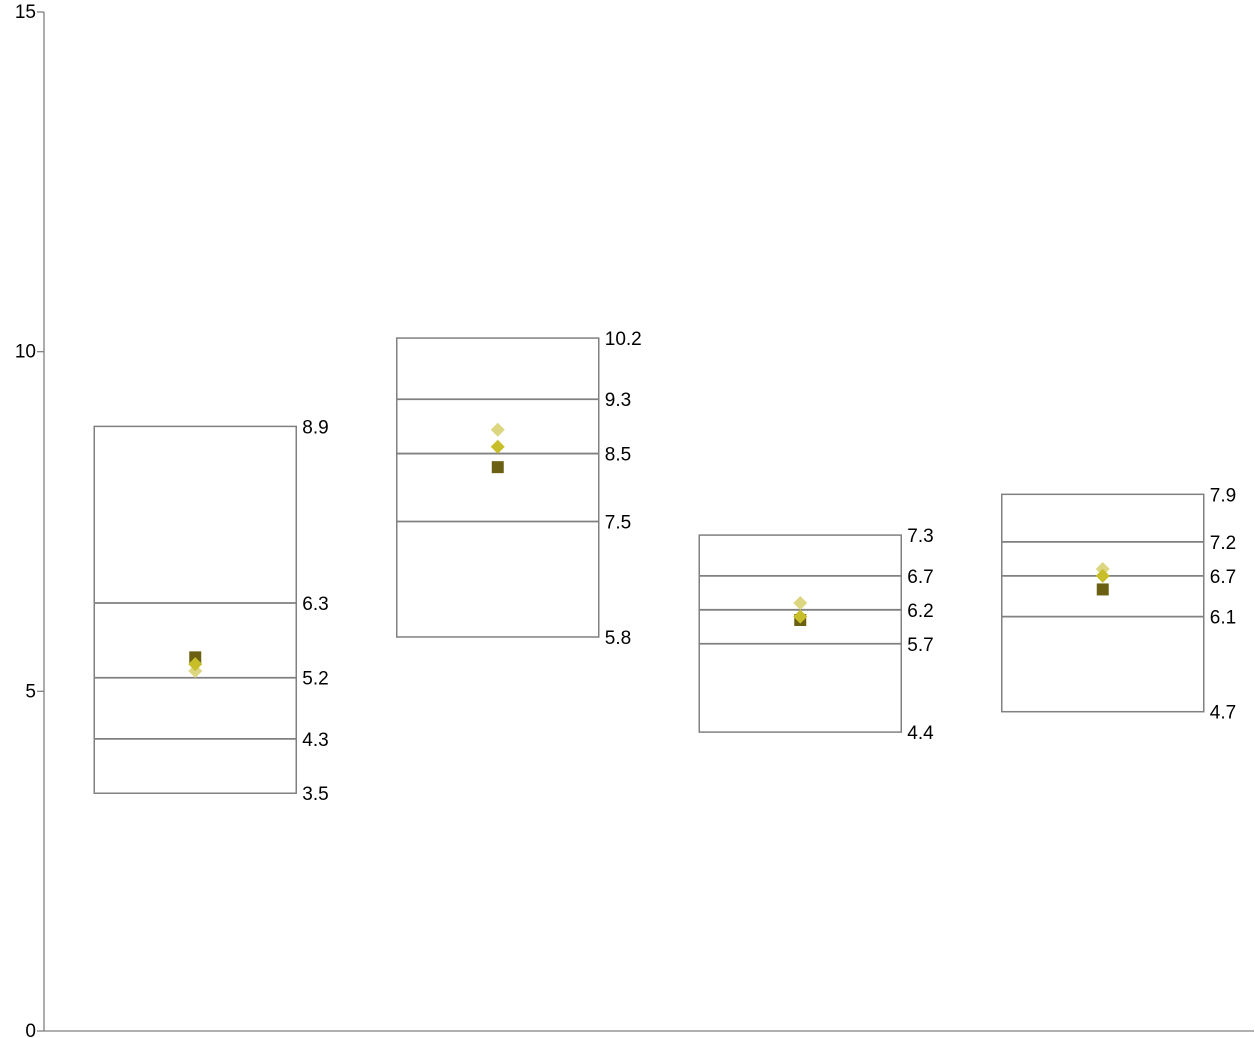  Describe the element at coordinates (920, 611) in the screenshot. I see `box-level-label: 6.2` at that location.